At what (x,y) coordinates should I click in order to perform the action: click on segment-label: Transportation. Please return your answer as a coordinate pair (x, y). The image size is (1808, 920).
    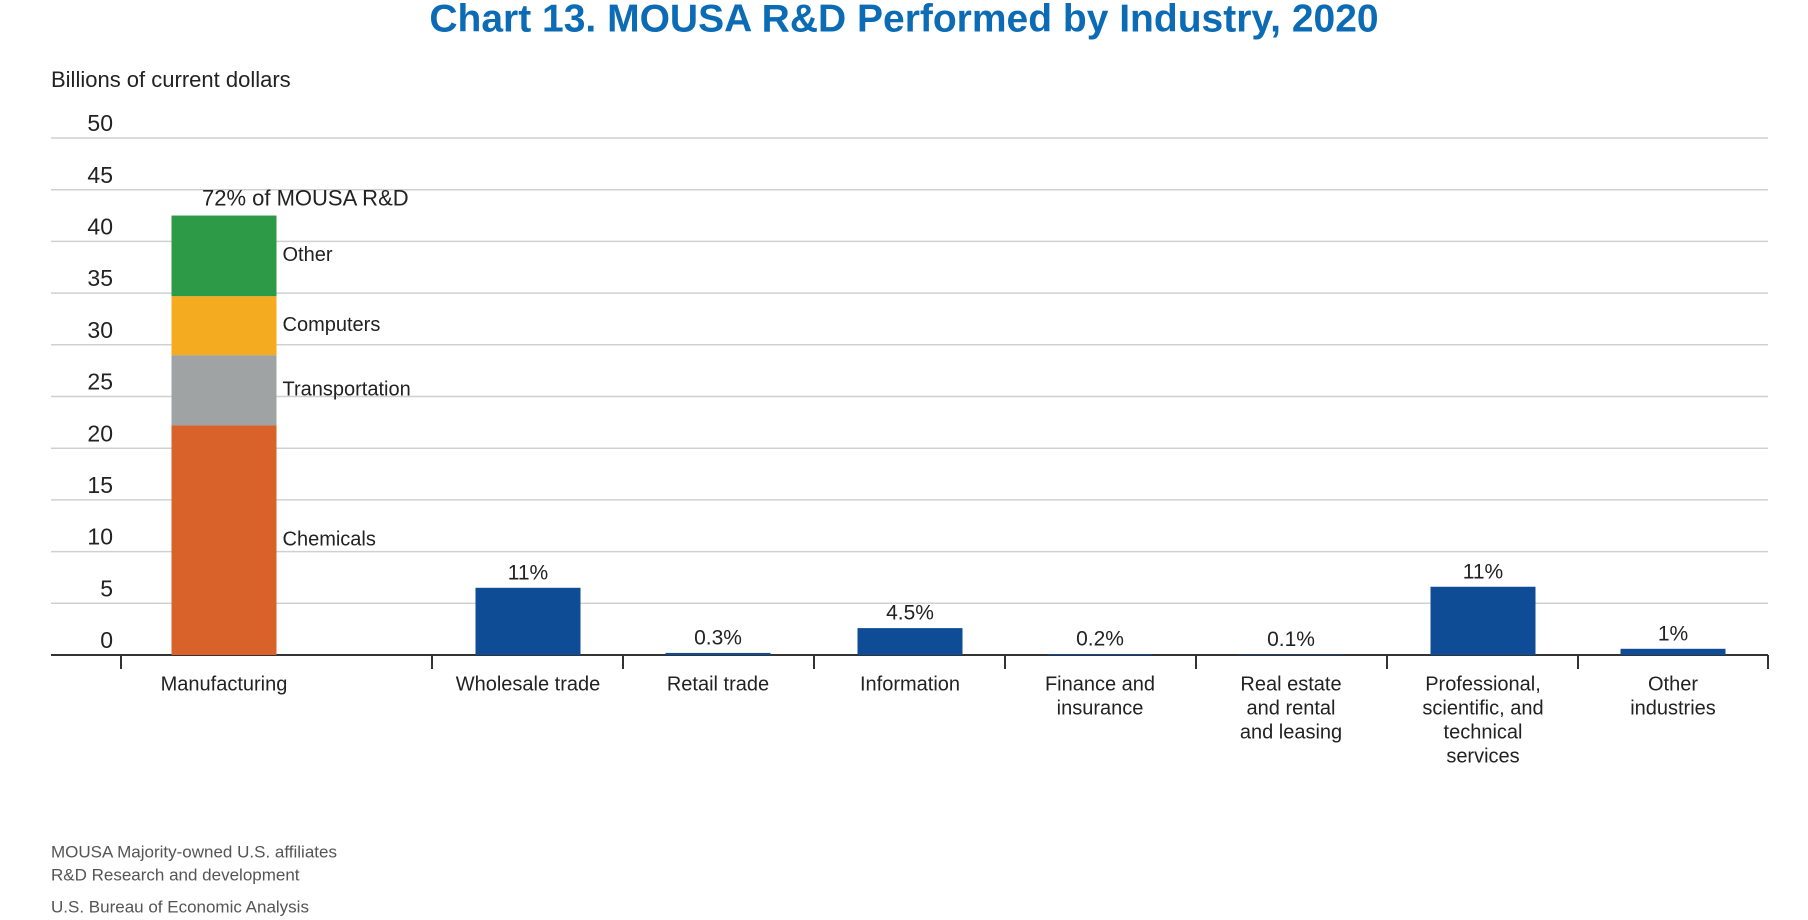
    Looking at the image, I should click on (347, 390).